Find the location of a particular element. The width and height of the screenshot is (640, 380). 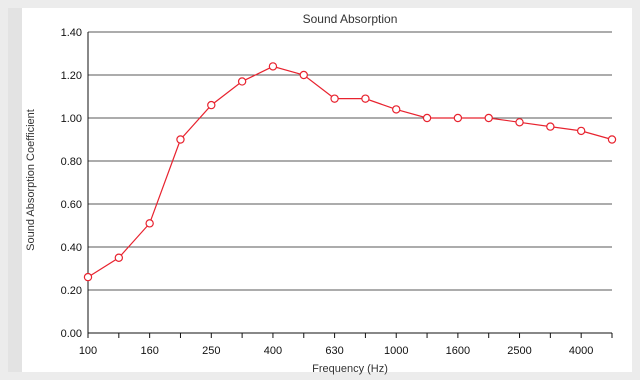

chart-title: Sound Absorption is located at coordinates (350, 19).